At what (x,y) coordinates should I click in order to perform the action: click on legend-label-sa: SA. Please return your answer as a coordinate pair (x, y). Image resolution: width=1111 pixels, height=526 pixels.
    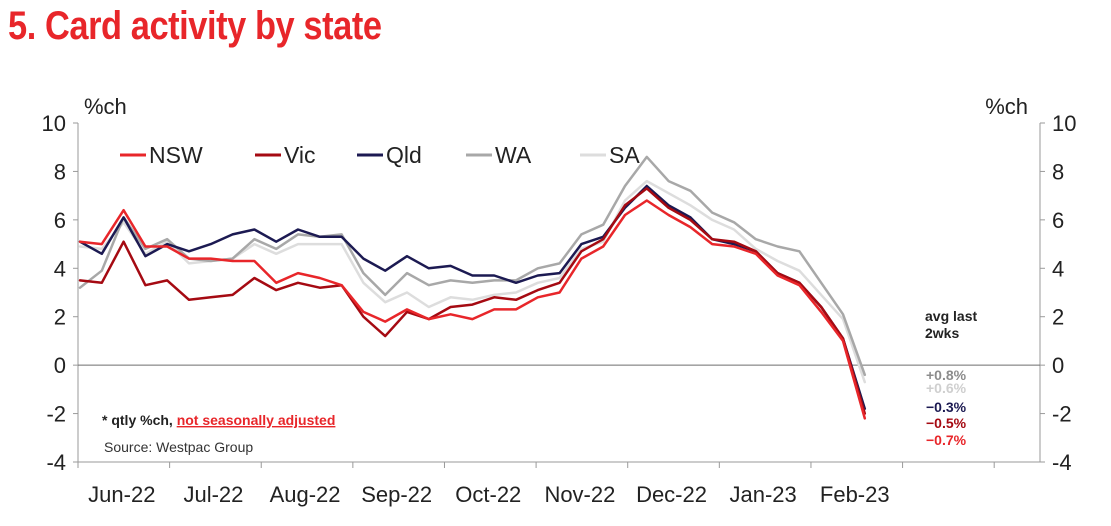
    Looking at the image, I should click on (624, 155).